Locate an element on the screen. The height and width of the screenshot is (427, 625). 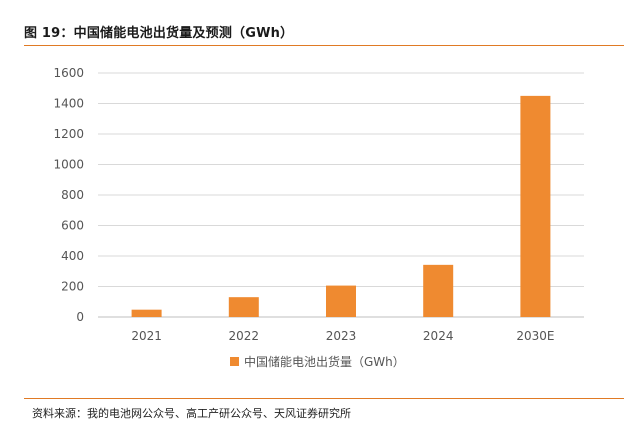
bar-2023 is located at coordinates (341, 301).